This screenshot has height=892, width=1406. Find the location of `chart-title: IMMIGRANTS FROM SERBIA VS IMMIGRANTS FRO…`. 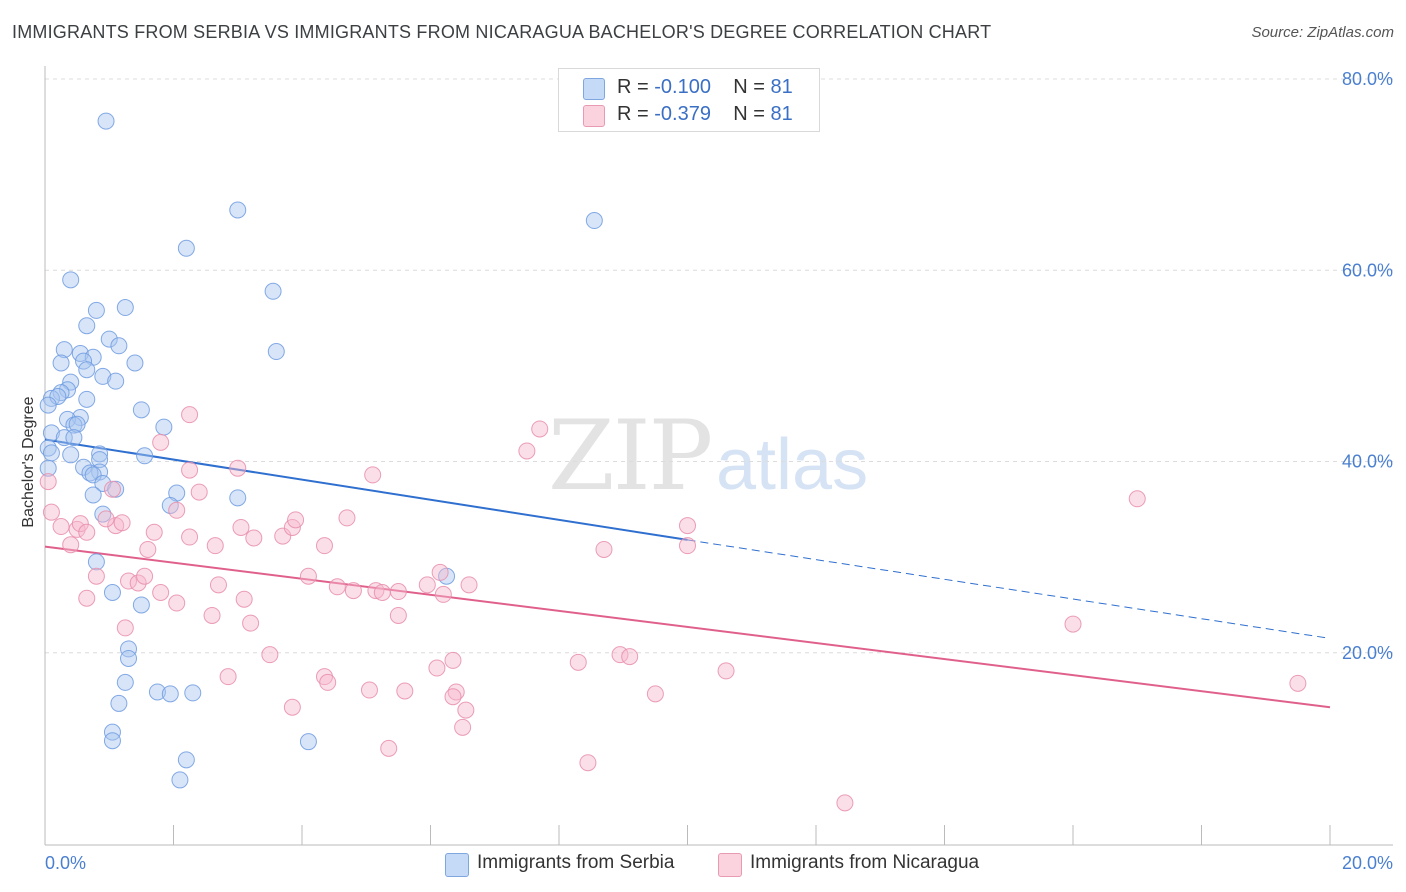

chart-title: IMMIGRANTS FROM SERBIA VS IMMIGRANTS FRO… is located at coordinates (502, 32).